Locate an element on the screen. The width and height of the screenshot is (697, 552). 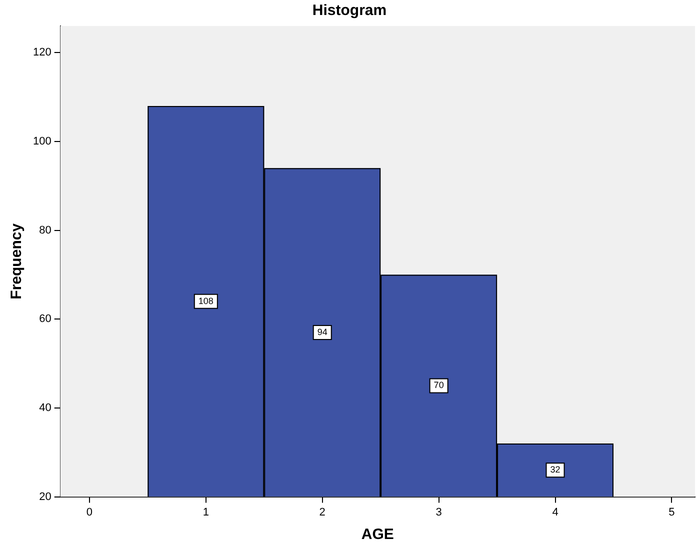
x-tick-label: 2 is located at coordinates (322, 512).